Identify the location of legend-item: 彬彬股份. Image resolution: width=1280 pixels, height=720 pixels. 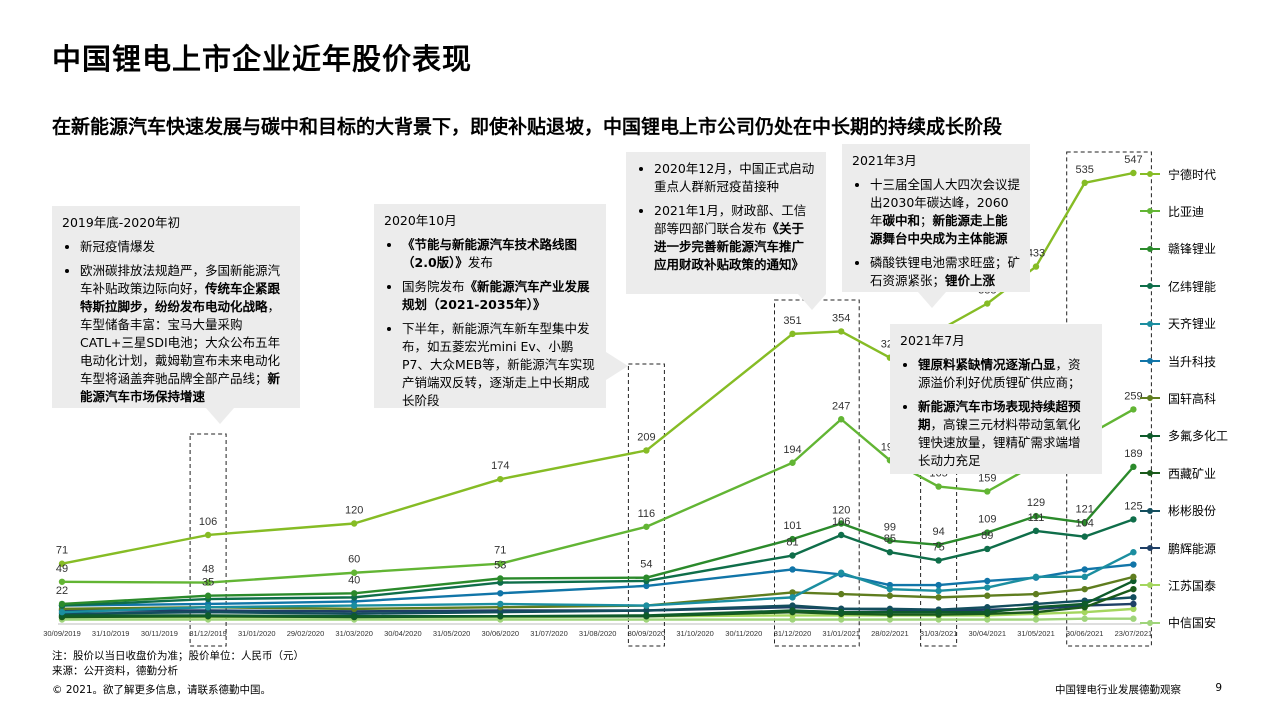
(1178, 511).